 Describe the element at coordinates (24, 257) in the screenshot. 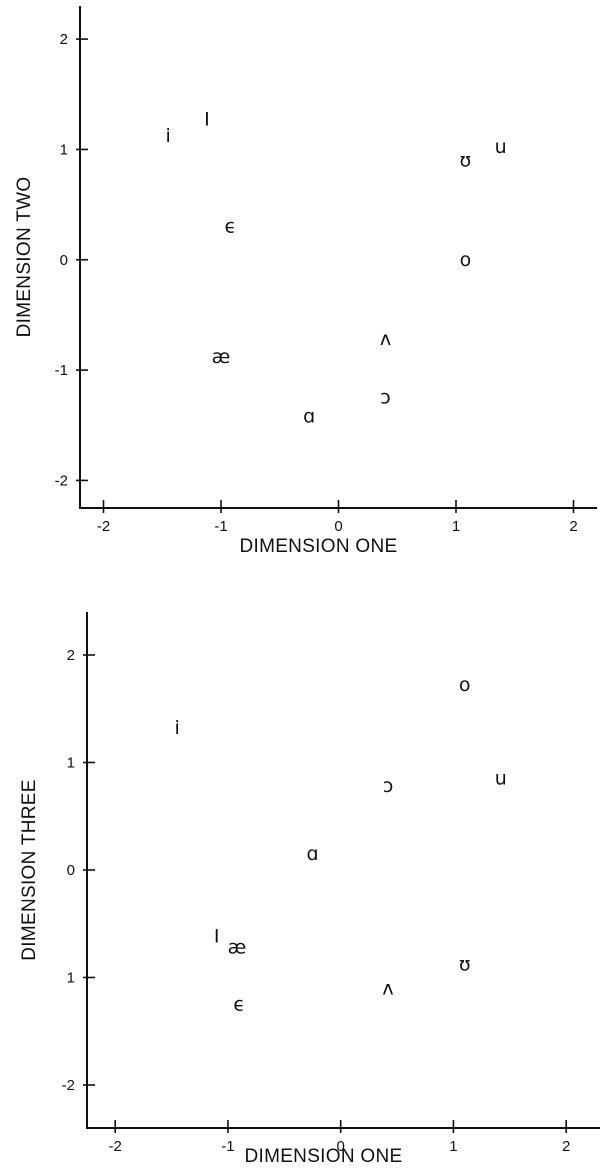

I see `y-axis-title: DIMENSION TWO` at that location.